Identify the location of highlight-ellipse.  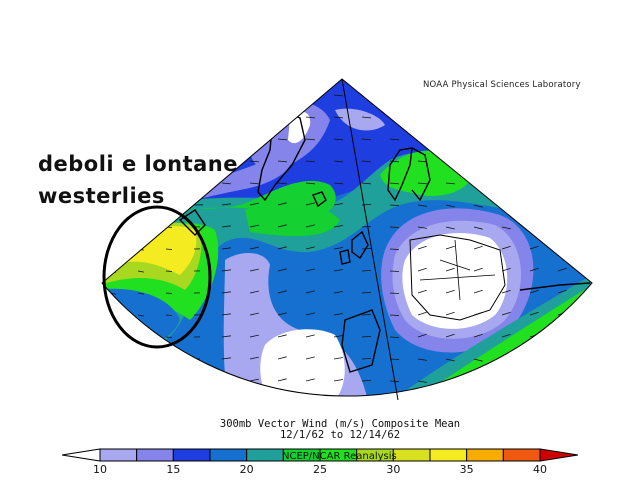
(157, 277).